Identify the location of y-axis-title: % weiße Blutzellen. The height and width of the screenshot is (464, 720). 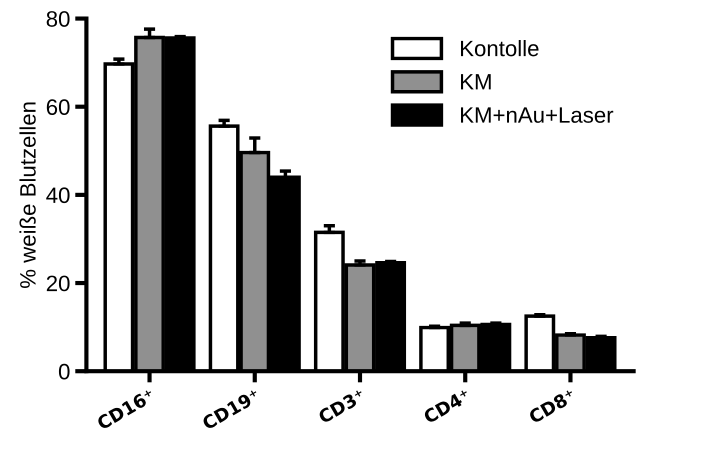
(27, 195).